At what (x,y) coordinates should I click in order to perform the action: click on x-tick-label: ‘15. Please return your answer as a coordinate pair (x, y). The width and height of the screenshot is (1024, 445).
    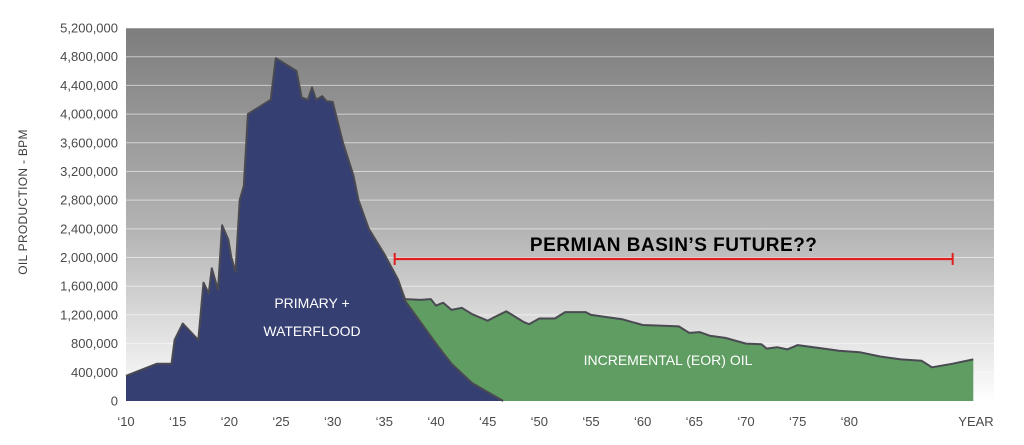
    Looking at the image, I should click on (177, 421).